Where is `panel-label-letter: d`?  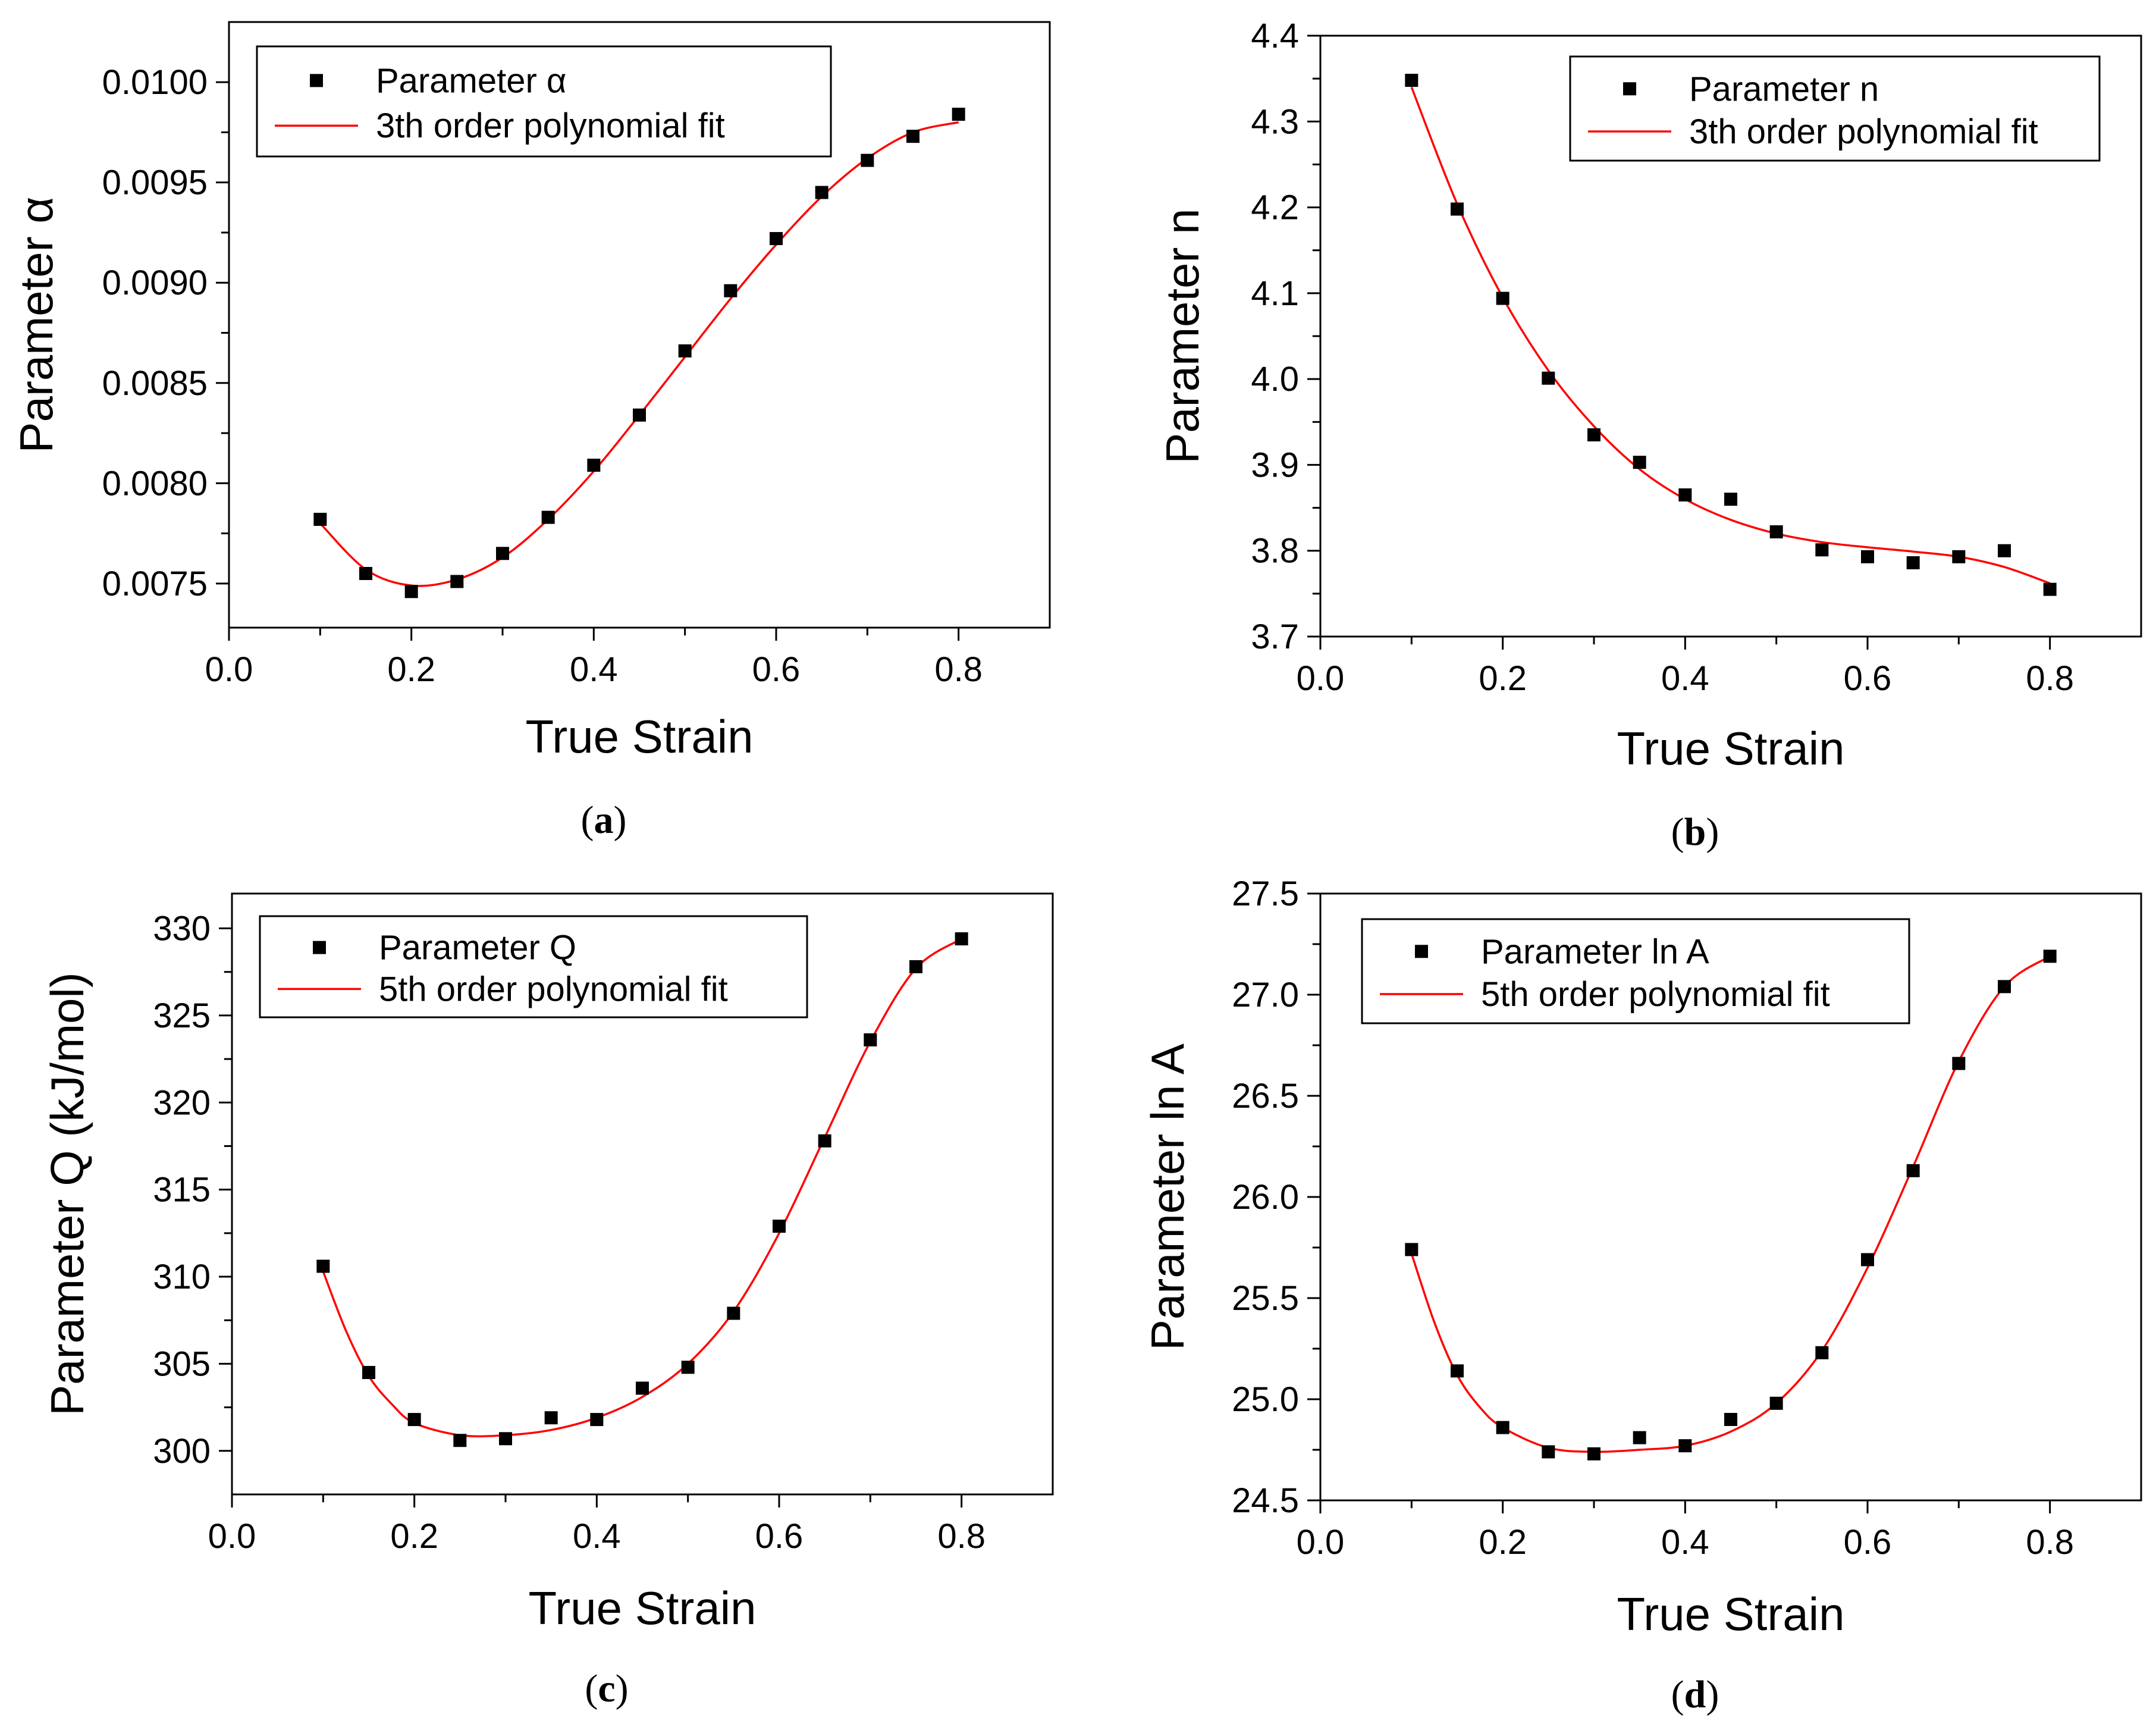 panel-label-letter: d is located at coordinates (1695, 1694).